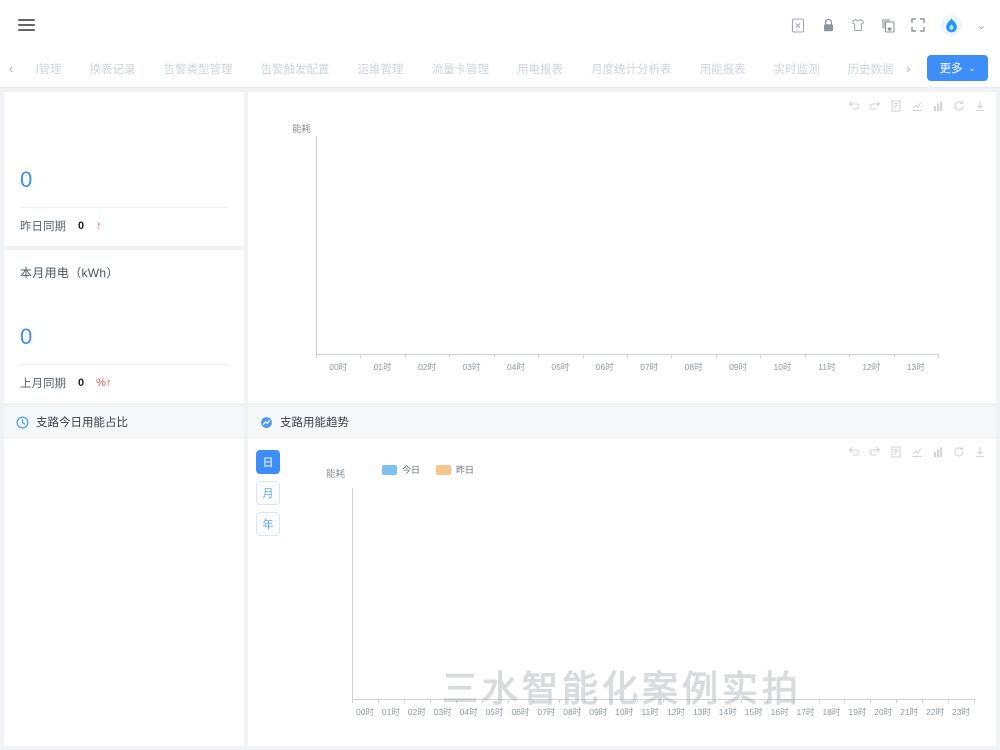 The image size is (1000, 750). What do you see at coordinates (124, 326) in the screenshot?
I see `stat-card-month: 本月用电（kWh） 0 上月同期 0 %↑` at bounding box center [124, 326].